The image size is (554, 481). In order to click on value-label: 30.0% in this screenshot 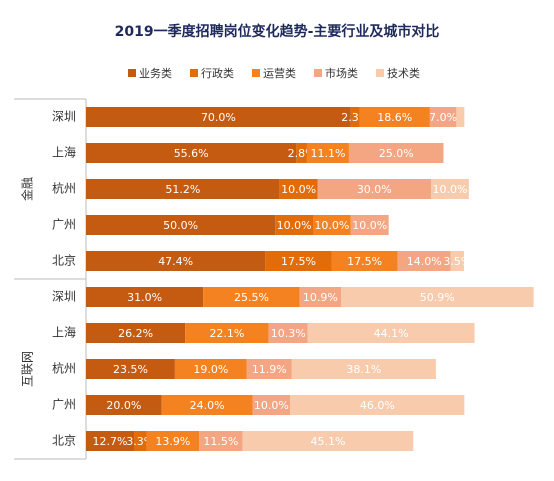, I will do `click(374, 189)`.